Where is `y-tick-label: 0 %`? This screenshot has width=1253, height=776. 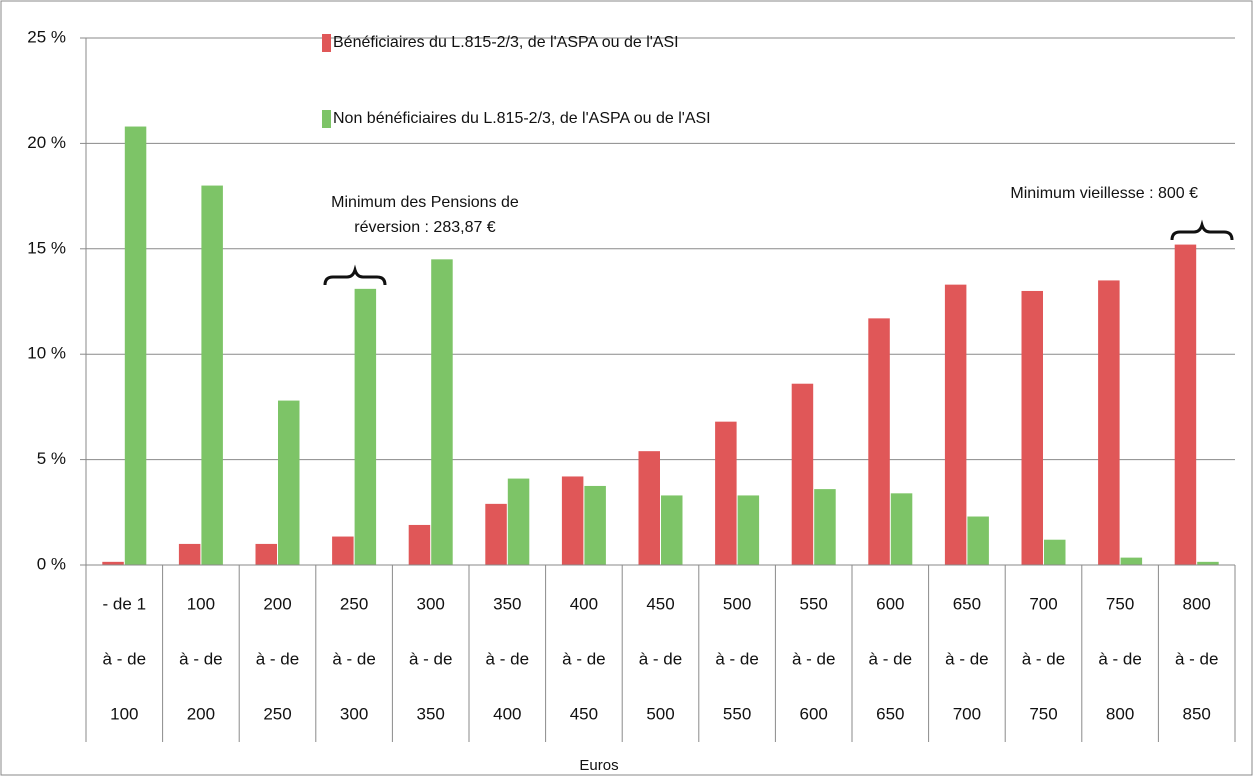 y-tick-label: 0 % is located at coordinates (51, 563).